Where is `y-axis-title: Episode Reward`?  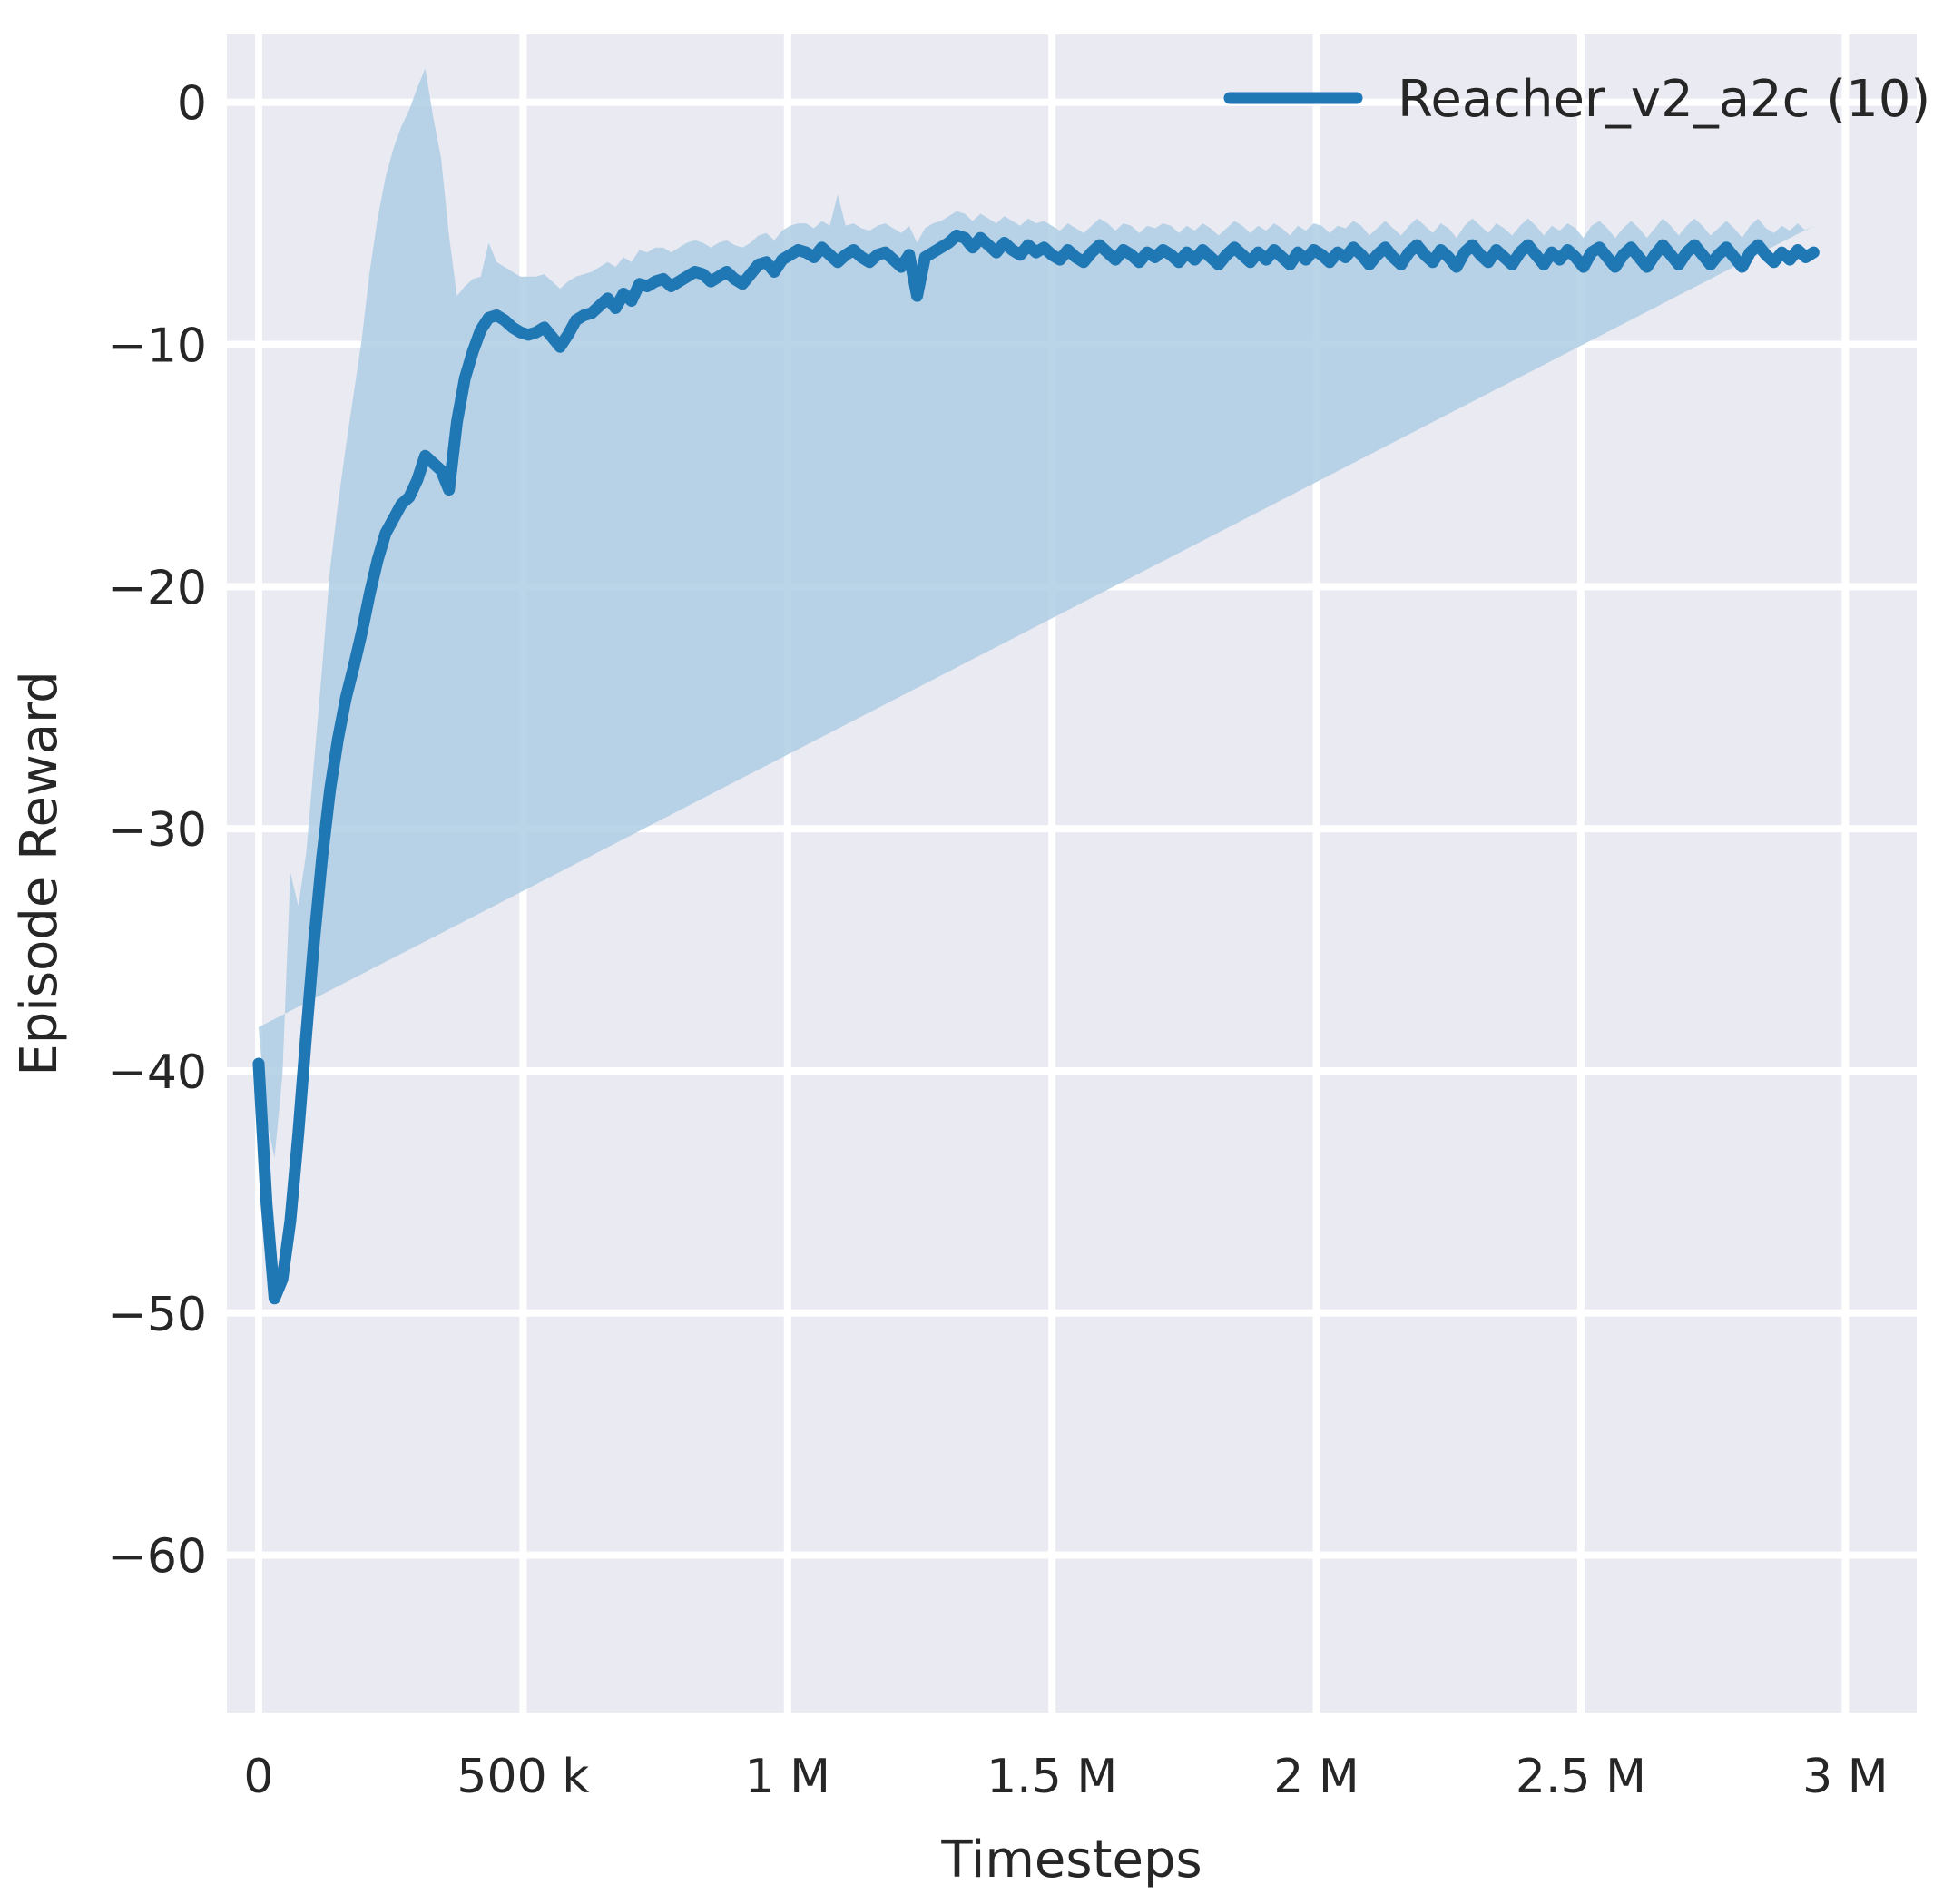
y-axis-title: Episode Reward is located at coordinates (39, 873).